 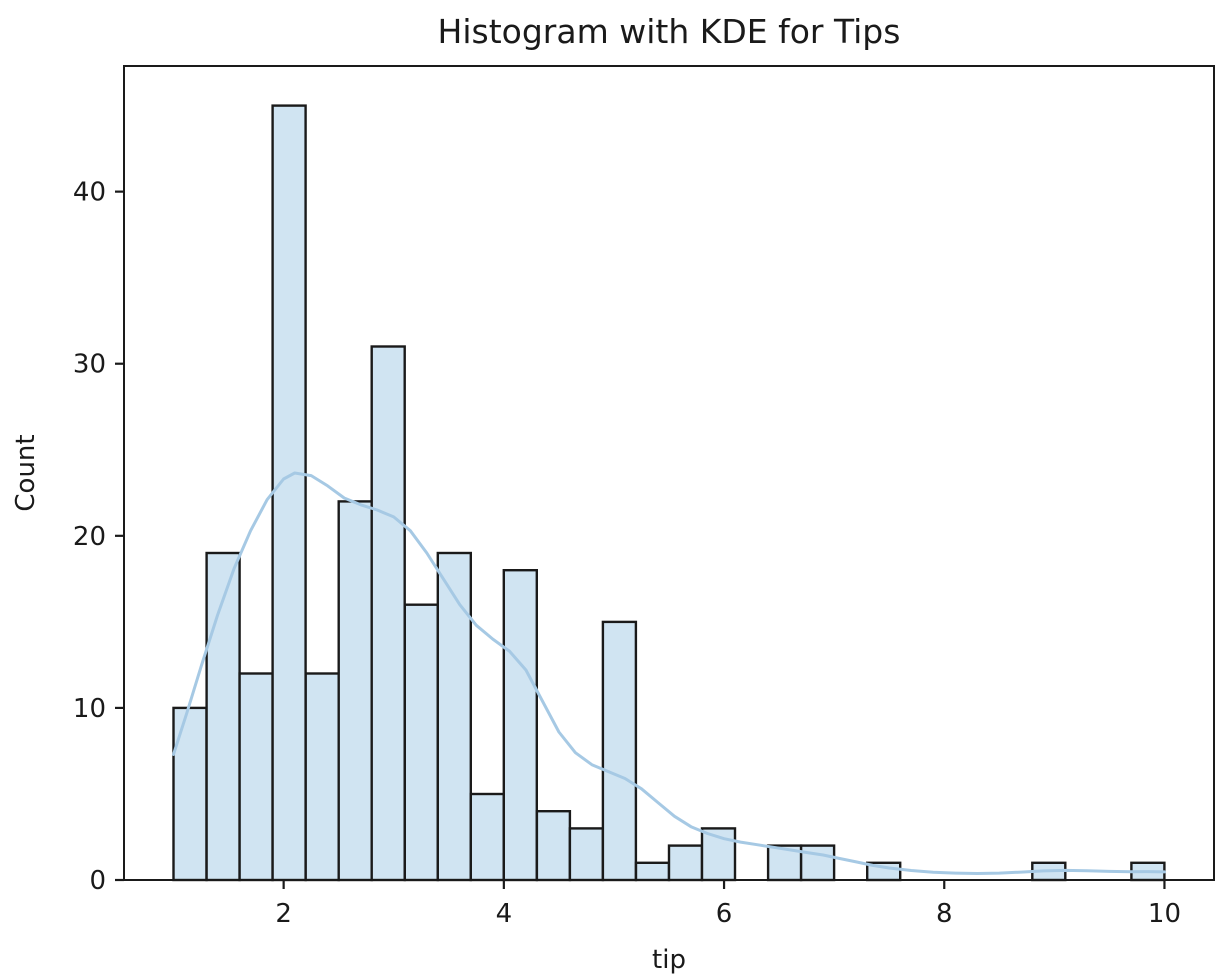 What do you see at coordinates (89, 537) in the screenshot?
I see `y-tick-label: 20` at bounding box center [89, 537].